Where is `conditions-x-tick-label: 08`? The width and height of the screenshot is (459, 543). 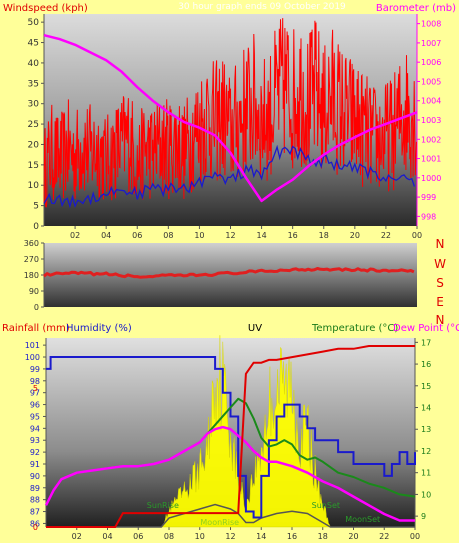 conditions-x-tick-label: 08 is located at coordinates (169, 536).